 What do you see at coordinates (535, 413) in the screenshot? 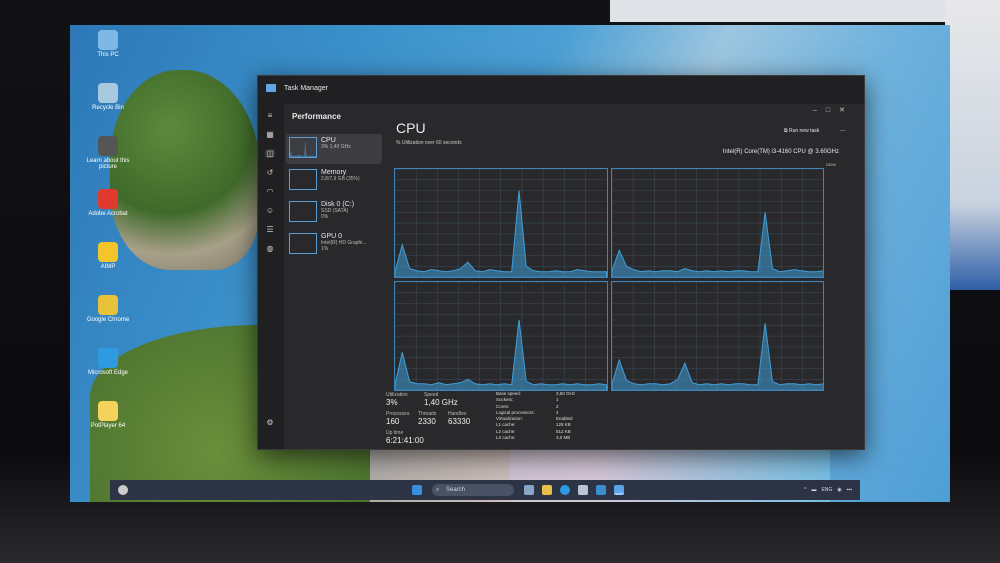
I see `spec-row: Logical processors: 4` at bounding box center [535, 413].